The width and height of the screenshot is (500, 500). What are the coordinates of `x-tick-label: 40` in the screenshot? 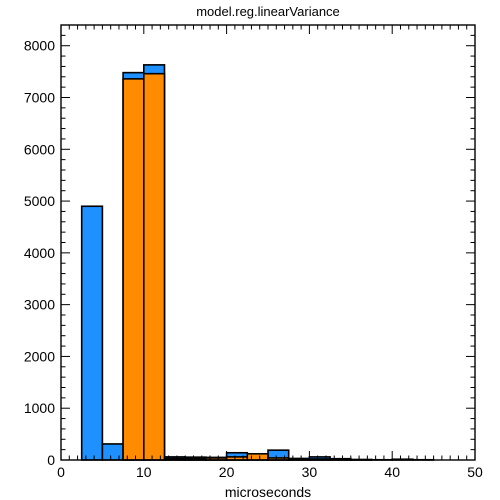 It's located at (392, 472).